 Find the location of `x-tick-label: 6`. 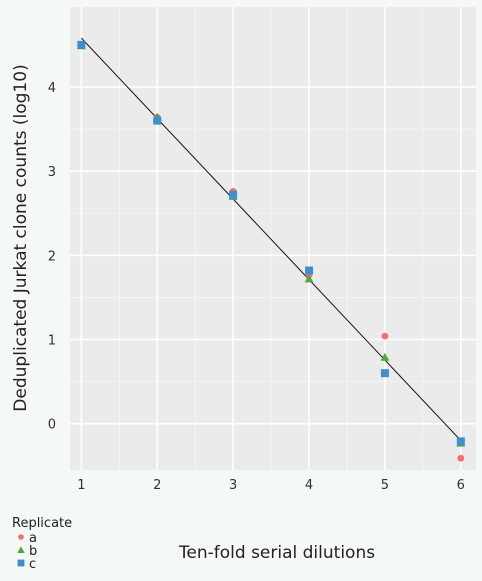

x-tick-label: 6 is located at coordinates (461, 485).